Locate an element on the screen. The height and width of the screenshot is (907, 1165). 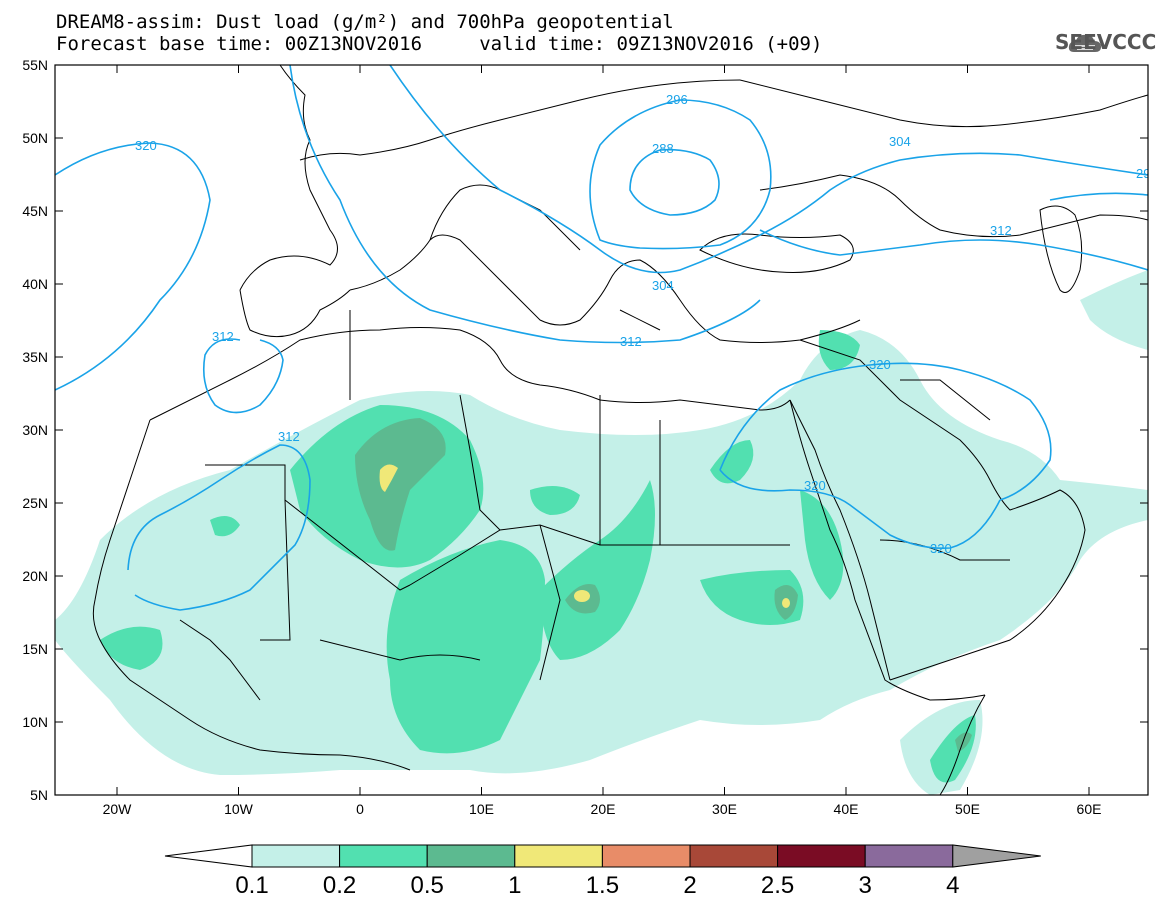
lat-label: 10N is located at coordinates (35, 722).